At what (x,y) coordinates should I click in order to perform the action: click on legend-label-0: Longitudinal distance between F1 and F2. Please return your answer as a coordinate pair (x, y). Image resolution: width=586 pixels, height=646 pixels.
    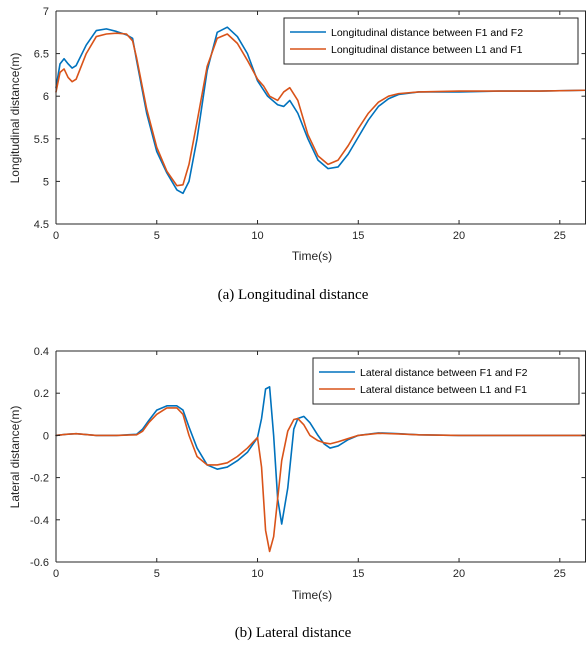
    Looking at the image, I should click on (427, 33).